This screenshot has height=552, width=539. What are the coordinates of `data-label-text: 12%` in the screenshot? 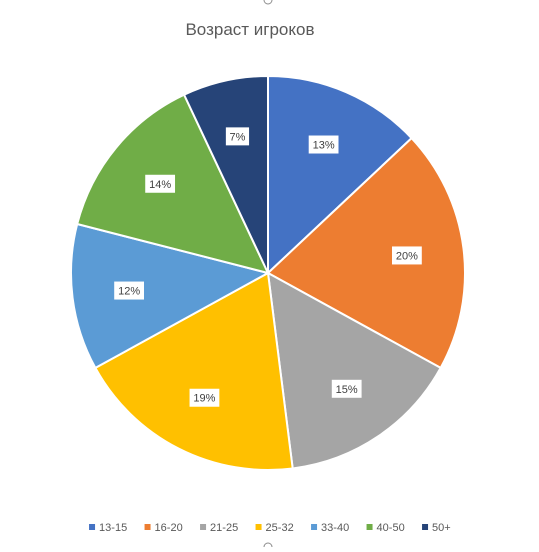 It's located at (129, 292).